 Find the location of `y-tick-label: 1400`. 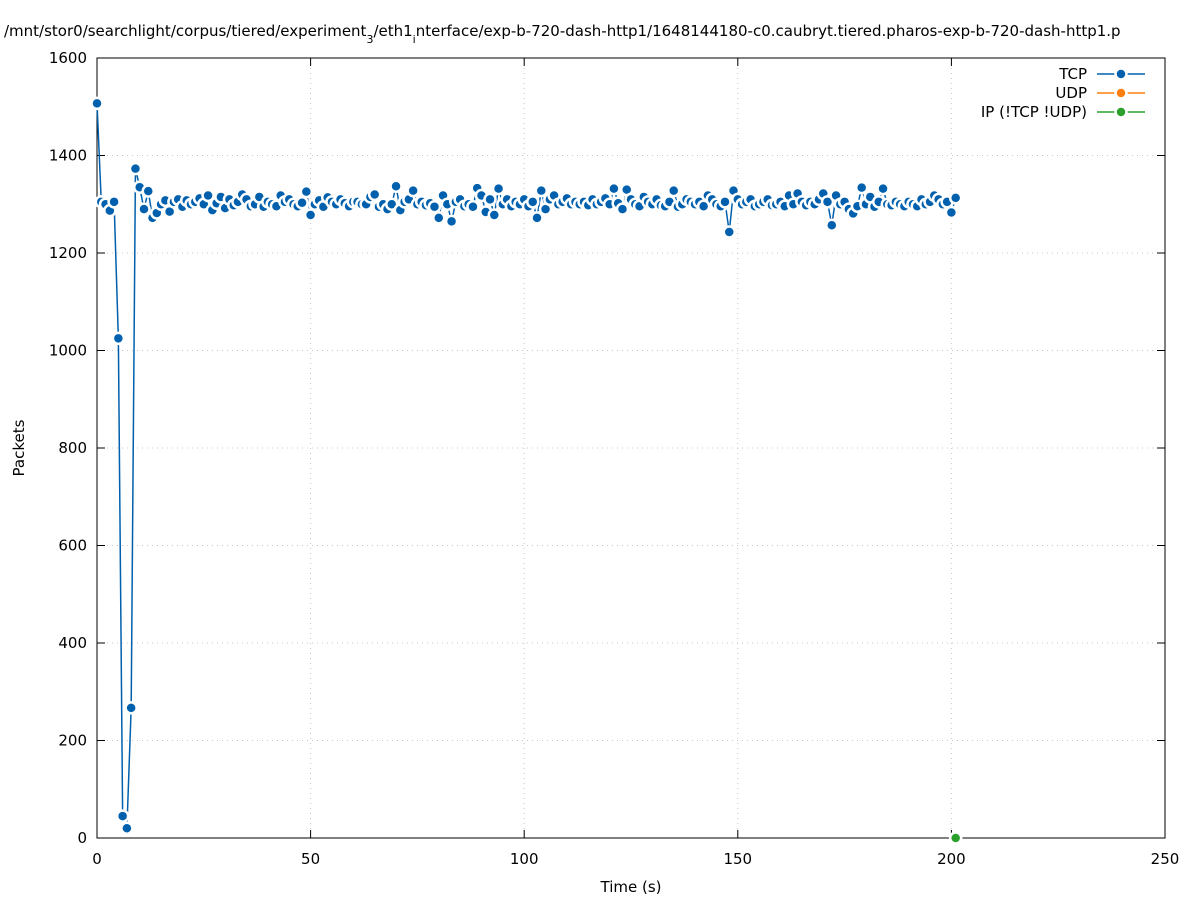

y-tick-label: 1400 is located at coordinates (68, 156).